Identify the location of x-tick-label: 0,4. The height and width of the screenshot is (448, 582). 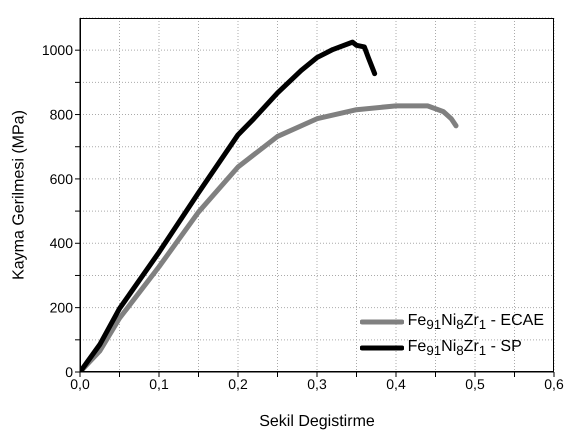
(396, 384).